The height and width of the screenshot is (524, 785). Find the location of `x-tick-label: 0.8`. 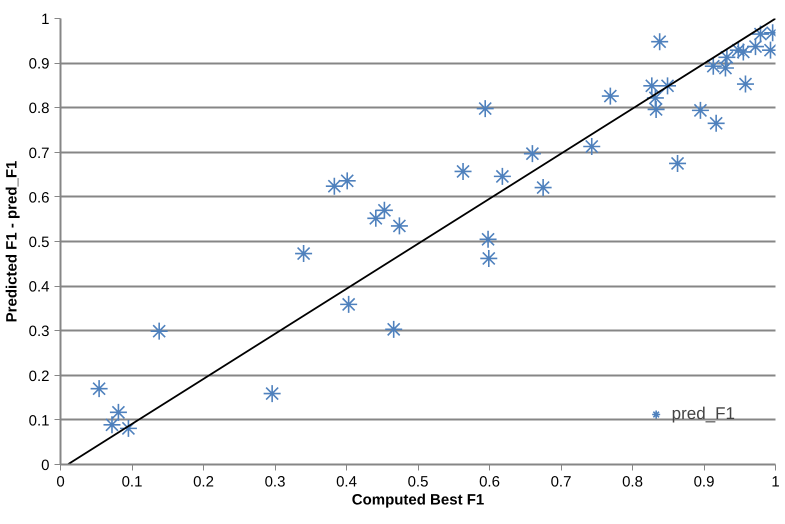

x-tick-label: 0.8 is located at coordinates (632, 482).